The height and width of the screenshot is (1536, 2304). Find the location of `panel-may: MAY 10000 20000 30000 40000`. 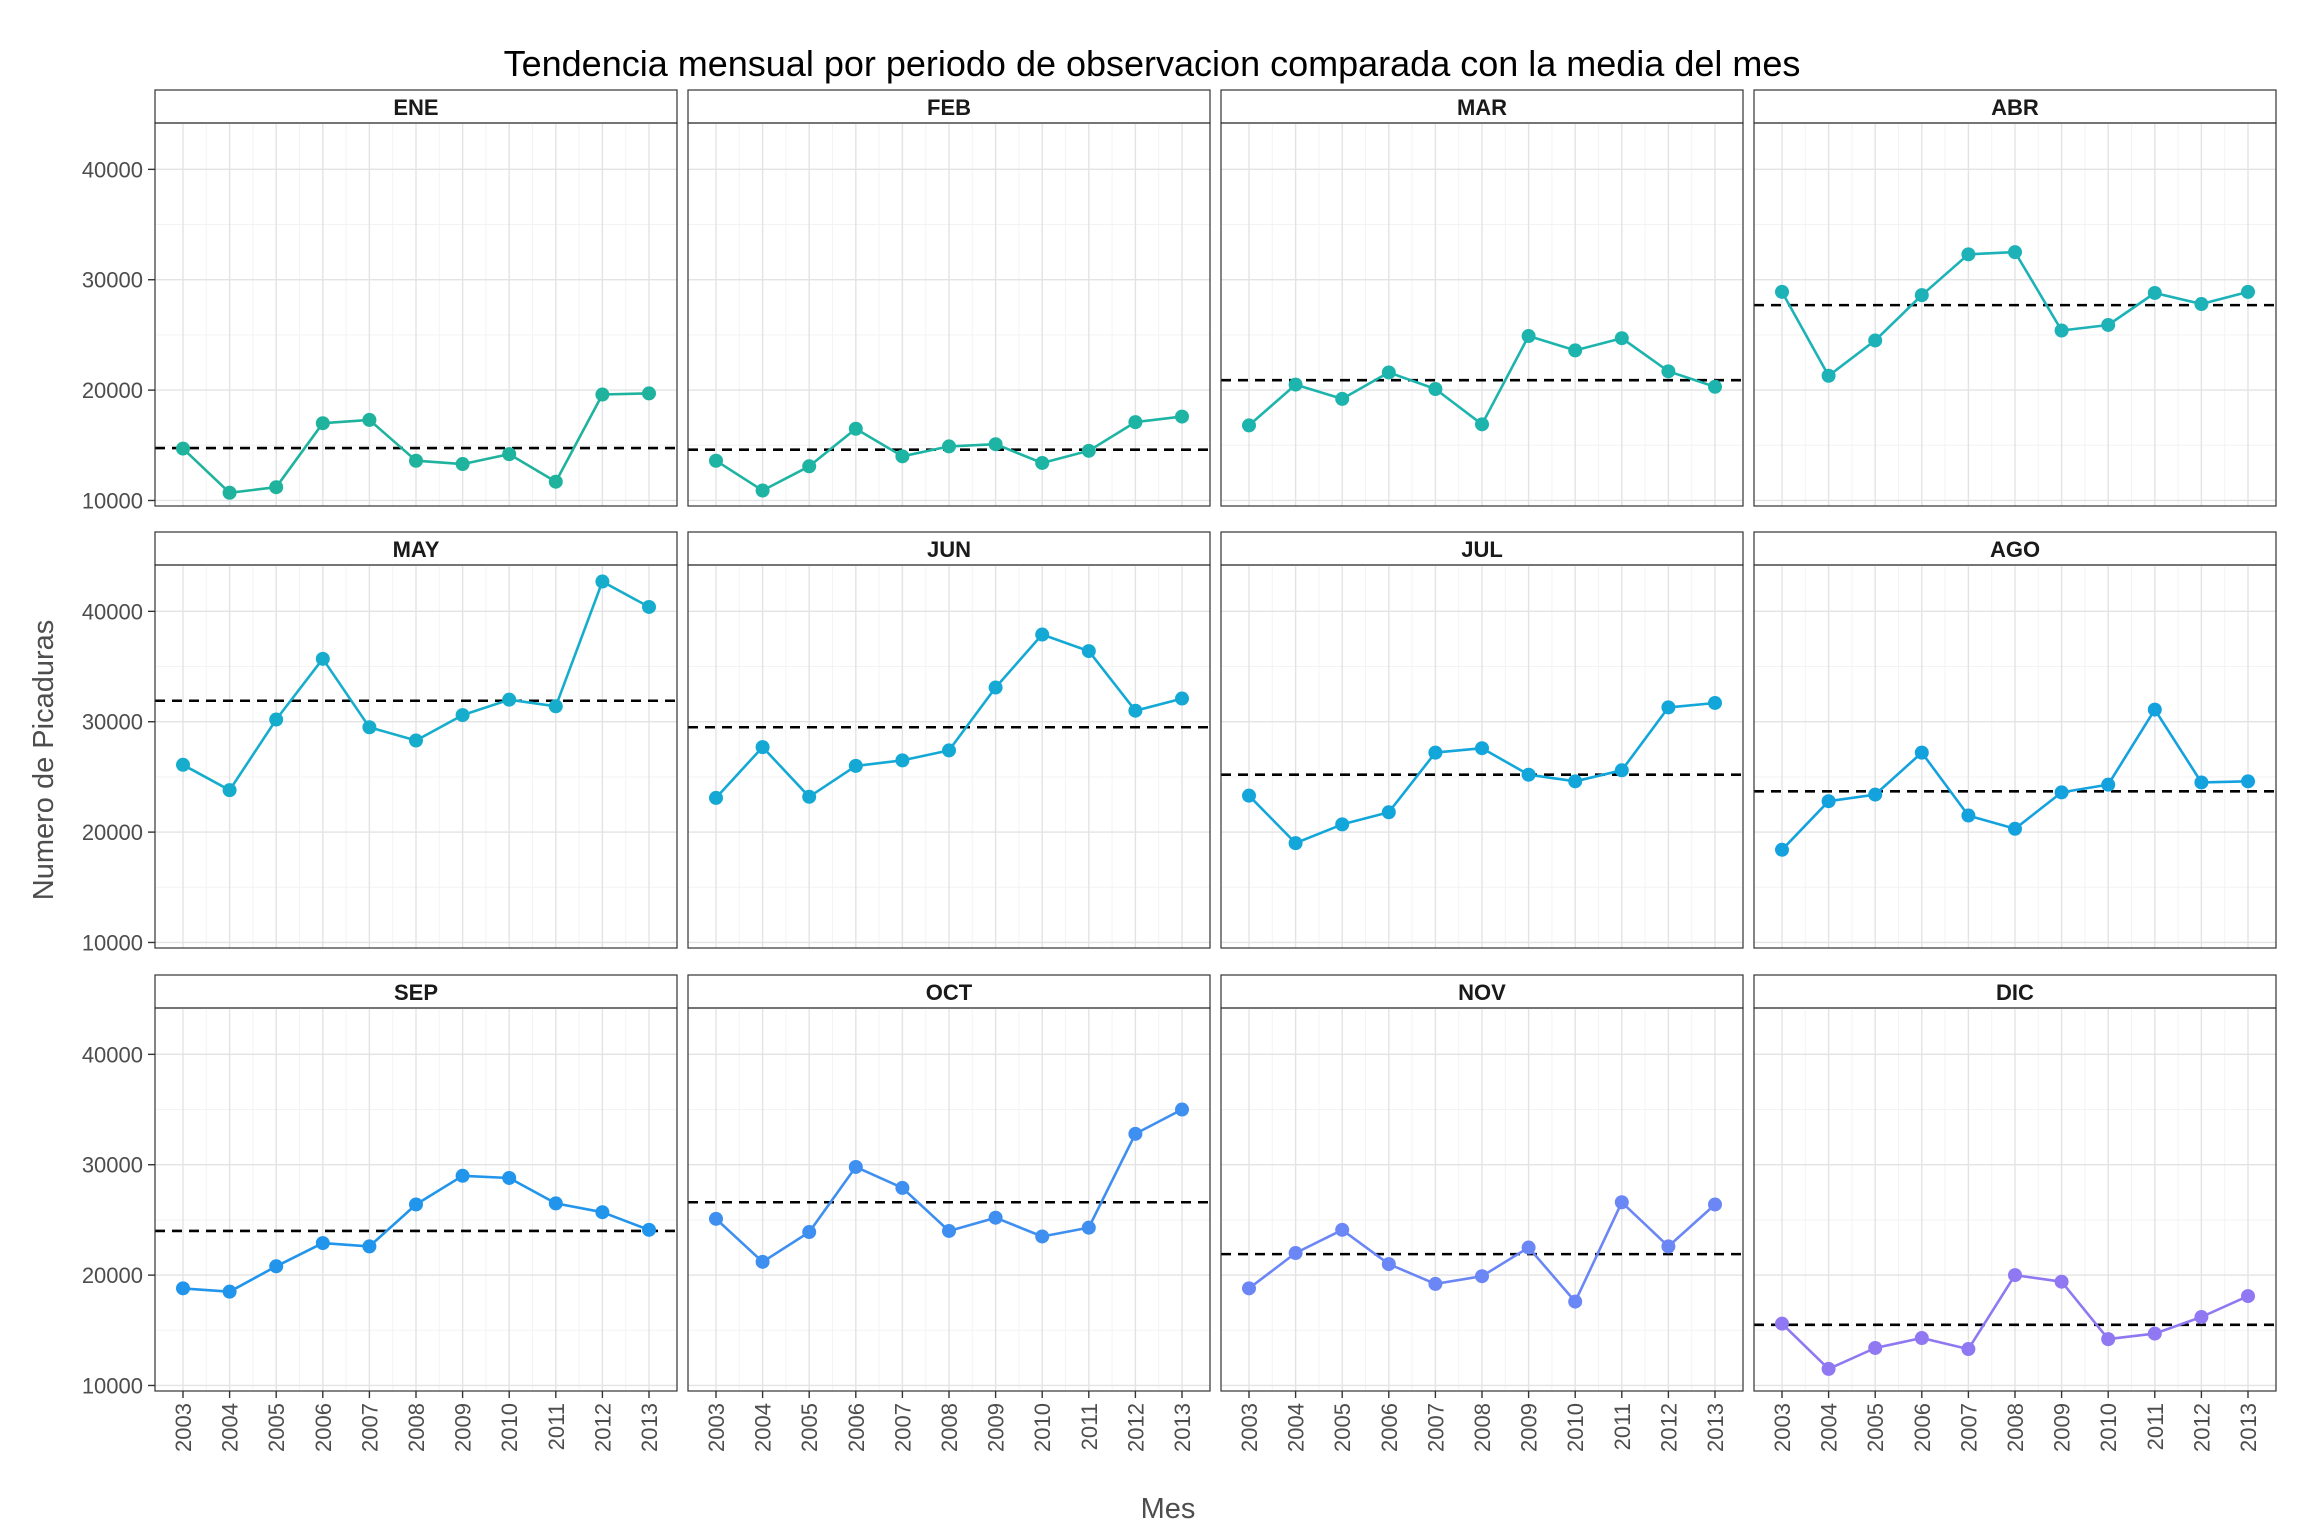

panel-may: MAY 10000 20000 30000 40000 is located at coordinates (380, 743).